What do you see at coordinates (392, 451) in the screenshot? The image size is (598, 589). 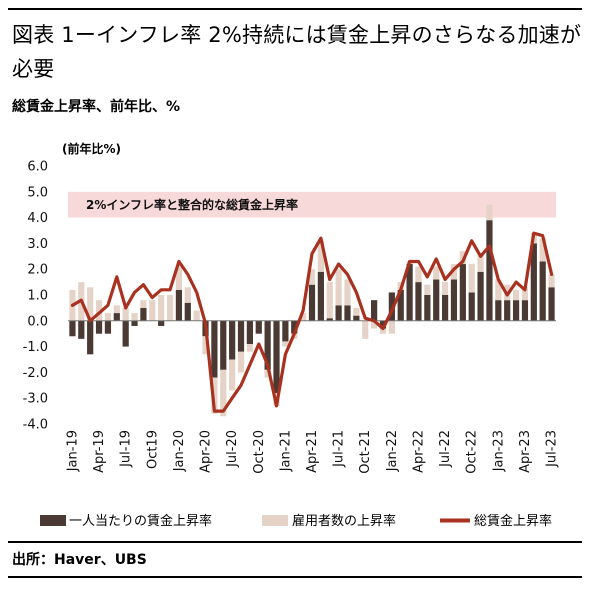 I see `x-tick-label: Jan-22` at bounding box center [392, 451].